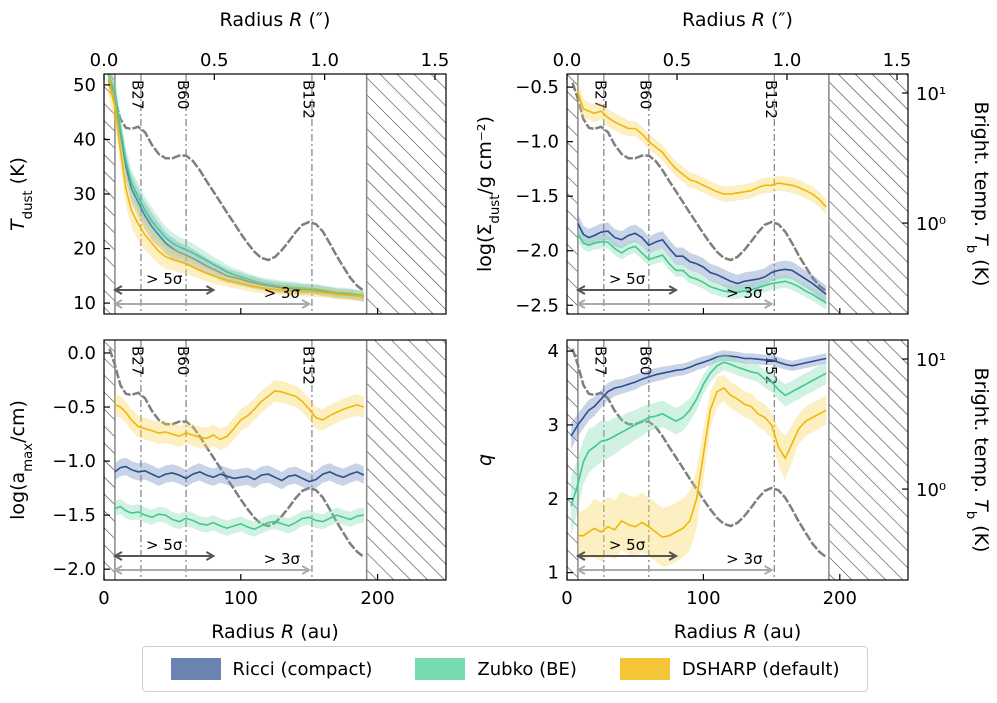 This screenshot has width=997, height=703. I want to click on legend-label-ricci: Ricci (compact), so click(302, 669).